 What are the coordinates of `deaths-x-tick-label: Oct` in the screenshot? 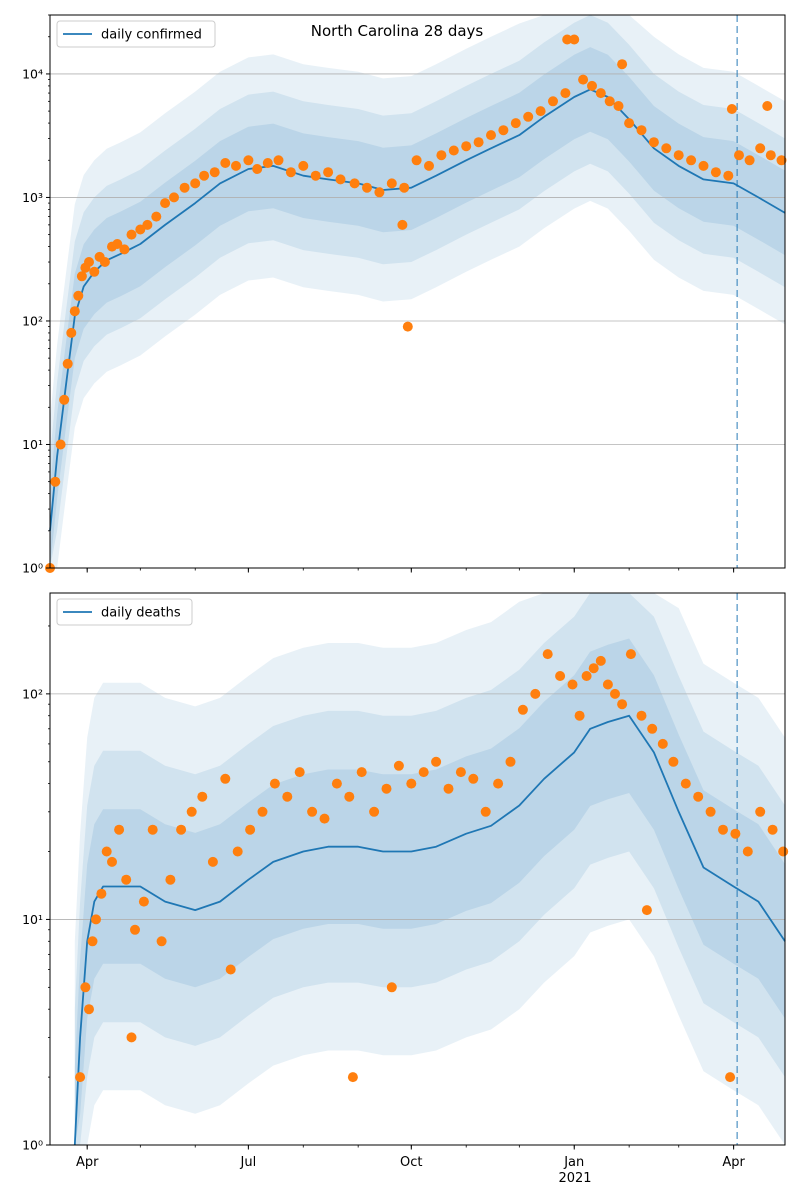 It's located at (411, 1162).